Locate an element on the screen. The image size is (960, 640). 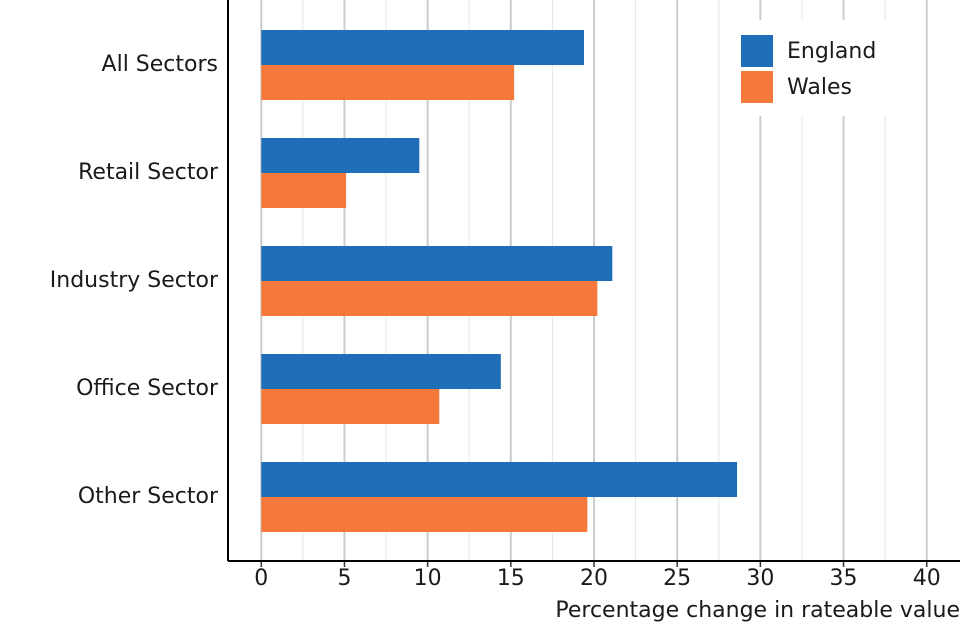
y-tick-label: All Sectors is located at coordinates (160, 64).